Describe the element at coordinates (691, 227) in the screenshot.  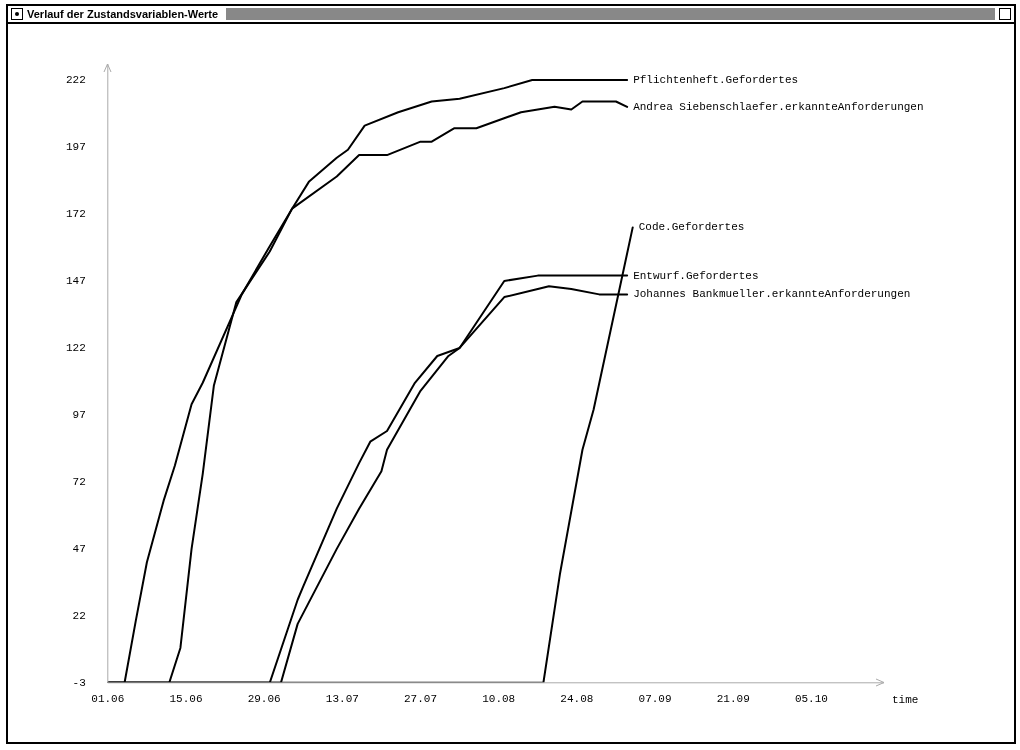
I see `series-label: Code.Gefordertes` at that location.